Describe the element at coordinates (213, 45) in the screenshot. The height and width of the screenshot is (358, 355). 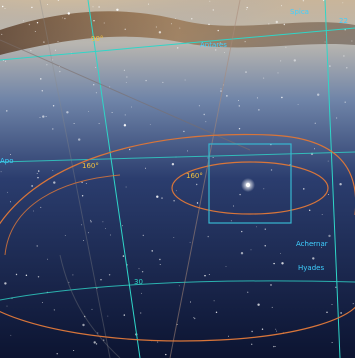
I see `star-label-antares: Antares` at that location.